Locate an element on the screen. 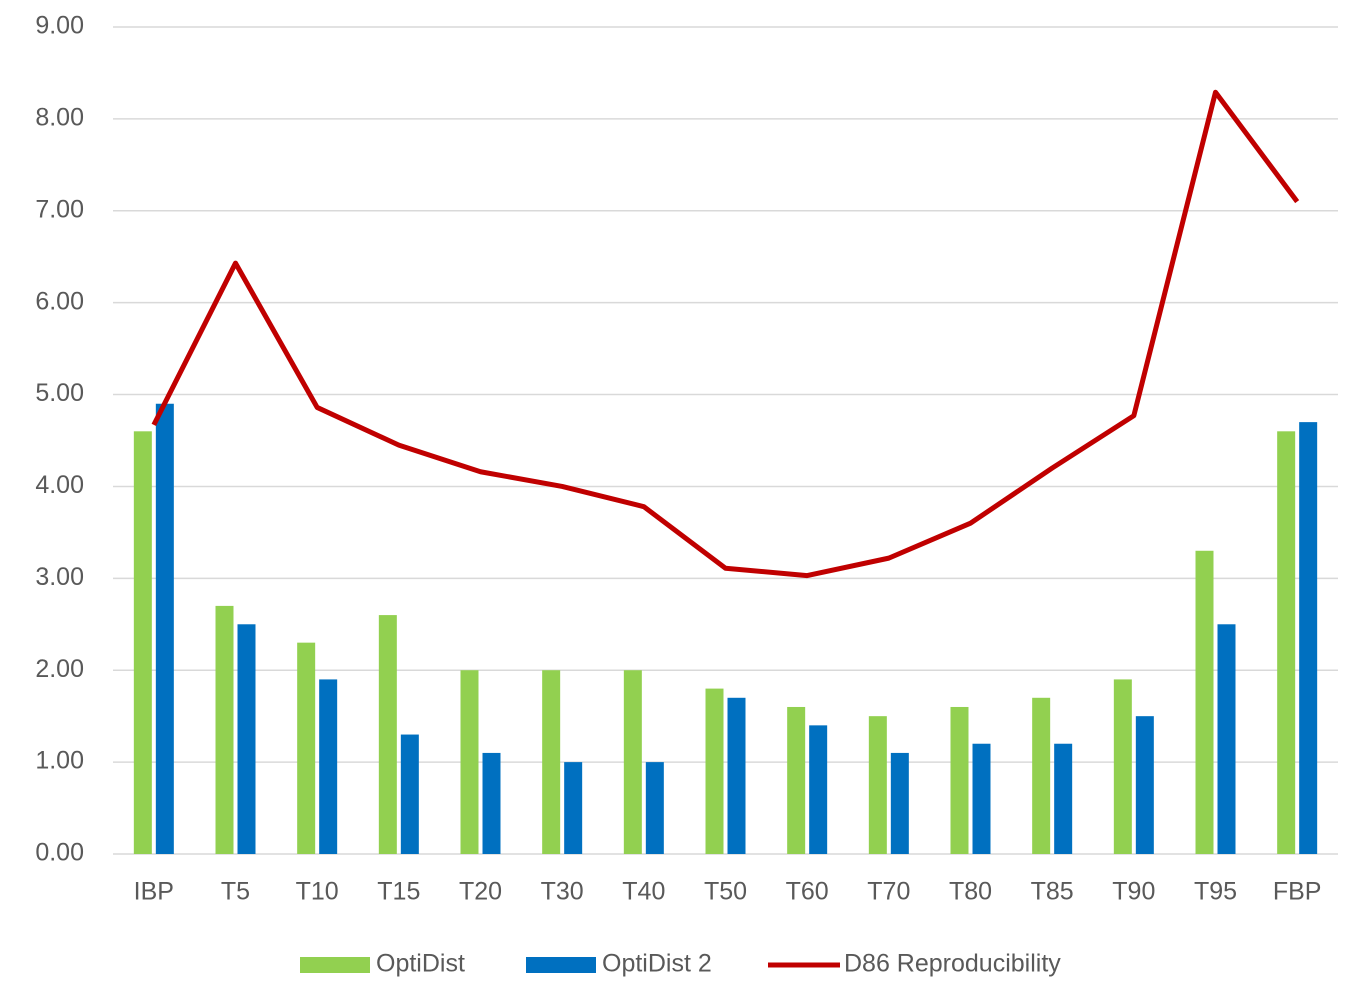 This screenshot has width=1358, height=982. x-tick-label: T40 is located at coordinates (643, 892).